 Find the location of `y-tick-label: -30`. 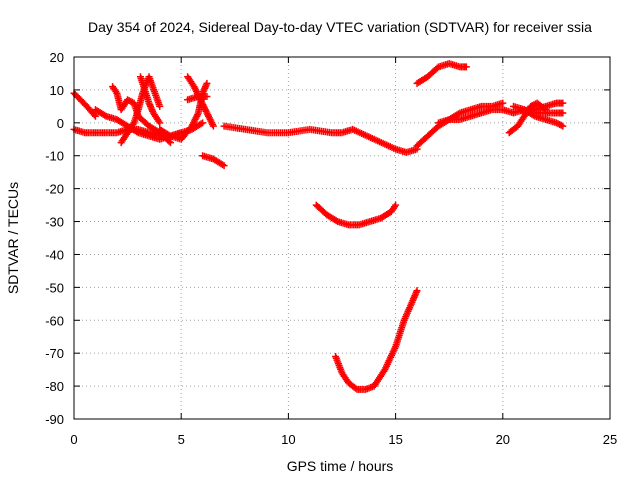

y-tick-label: -30 is located at coordinates (54, 222).